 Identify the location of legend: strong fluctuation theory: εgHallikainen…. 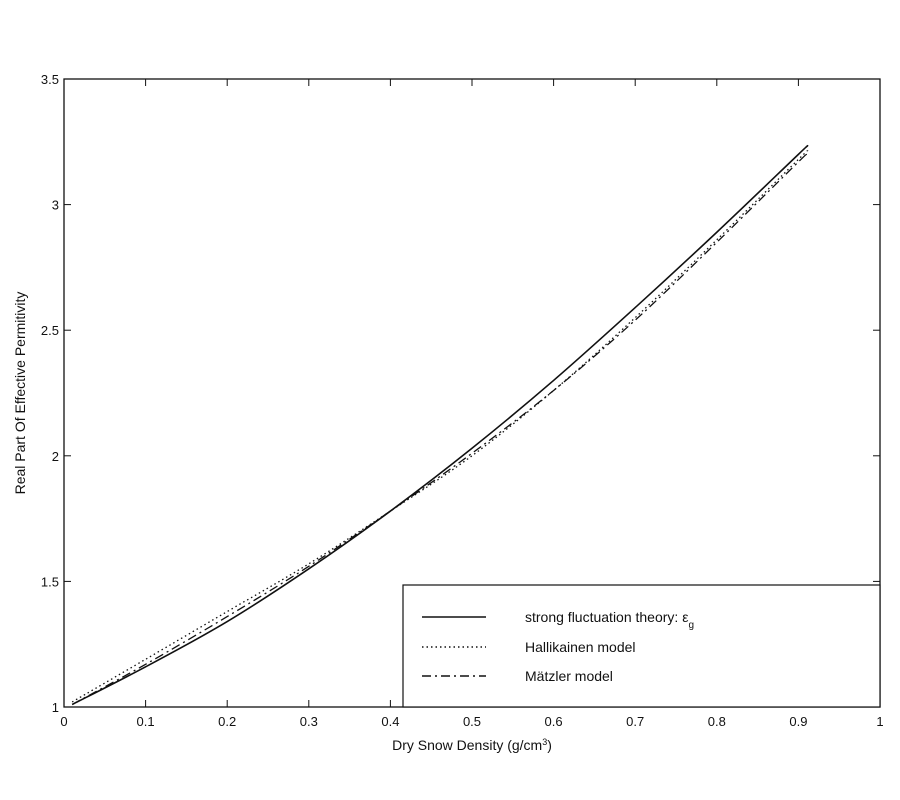
(641, 646).